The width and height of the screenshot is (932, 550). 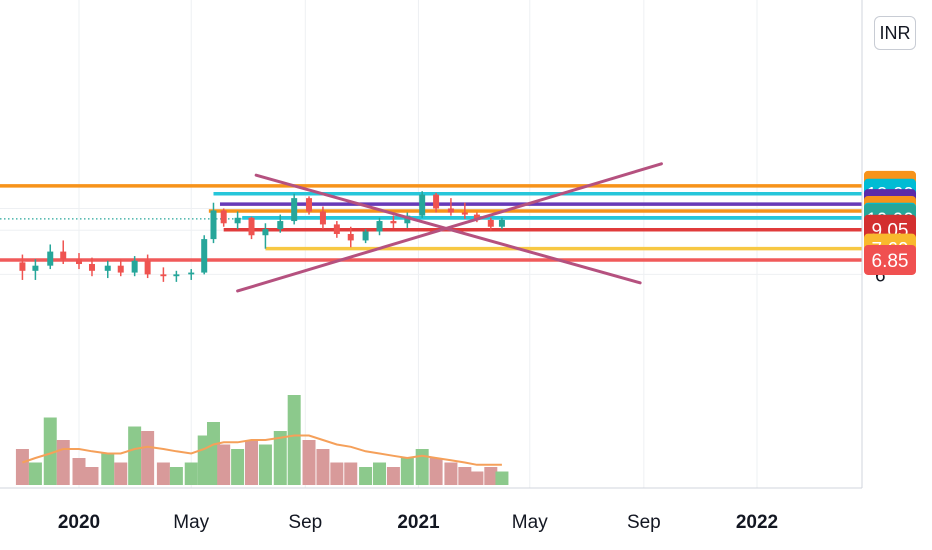 What do you see at coordinates (880, 275) in the screenshot?
I see `price-axis-label: 6` at bounding box center [880, 275].